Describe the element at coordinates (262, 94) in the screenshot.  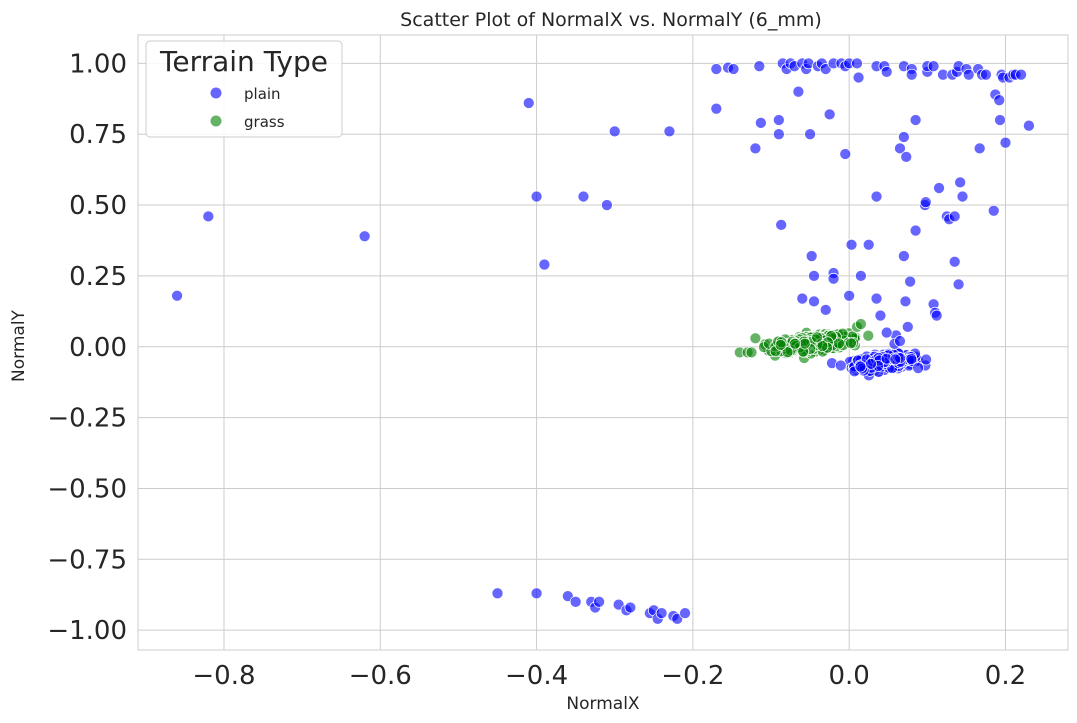
I see `legend-label-plain: plain` at that location.